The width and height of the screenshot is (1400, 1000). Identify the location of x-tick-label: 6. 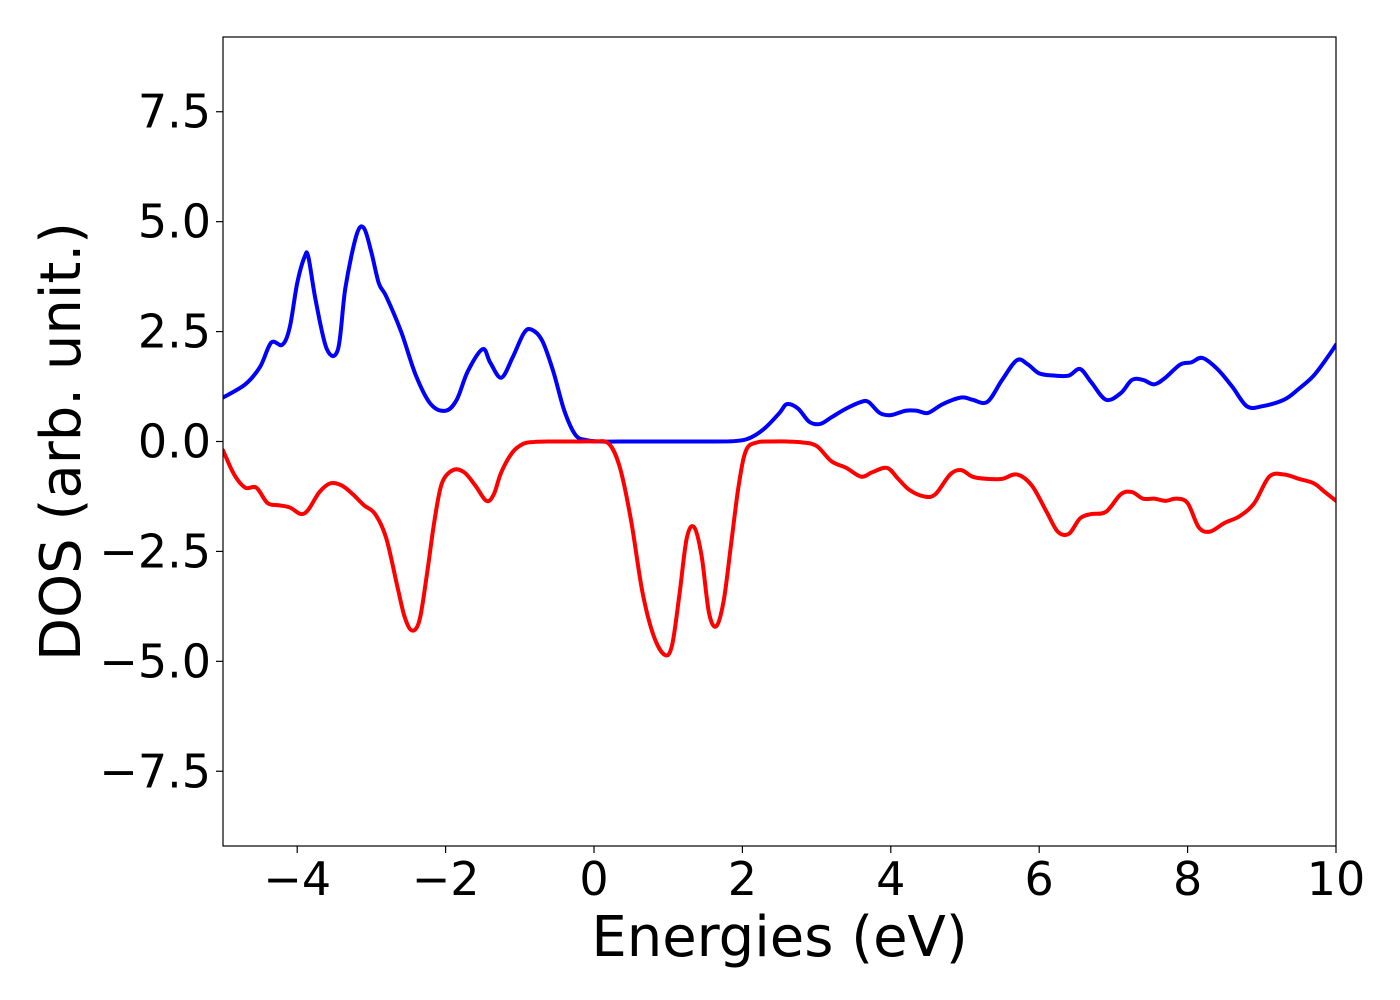
(1039, 879).